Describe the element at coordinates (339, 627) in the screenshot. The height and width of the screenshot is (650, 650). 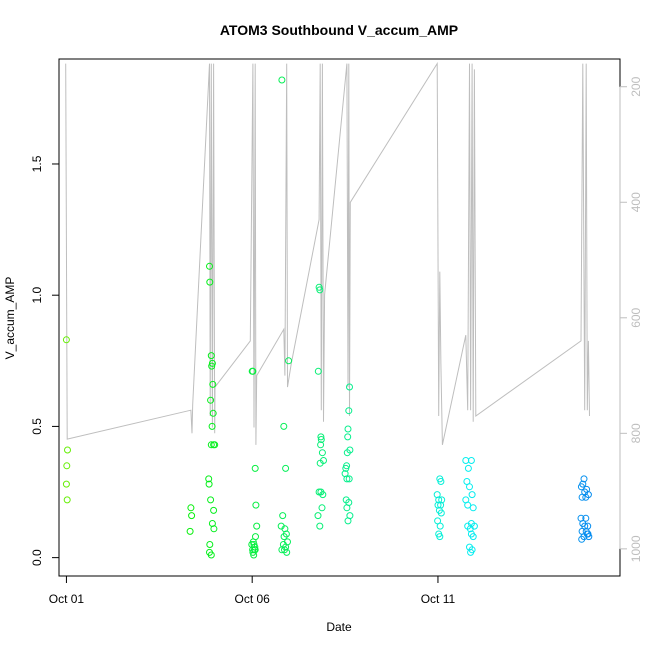
I see `x-axis-label: Date` at that location.